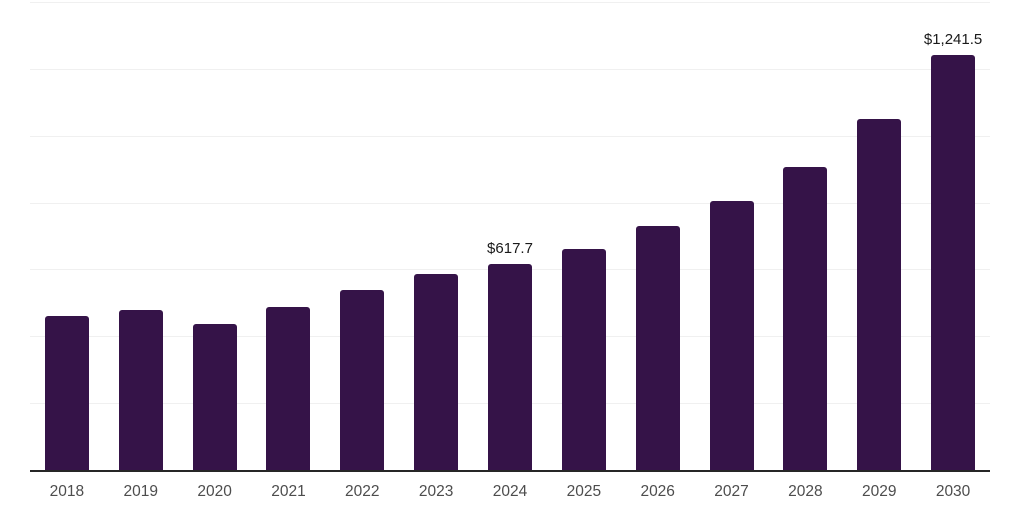 Image resolution: width=1024 pixels, height=512 pixels. I want to click on x-tick-label-2020: 2020, so click(214, 491).